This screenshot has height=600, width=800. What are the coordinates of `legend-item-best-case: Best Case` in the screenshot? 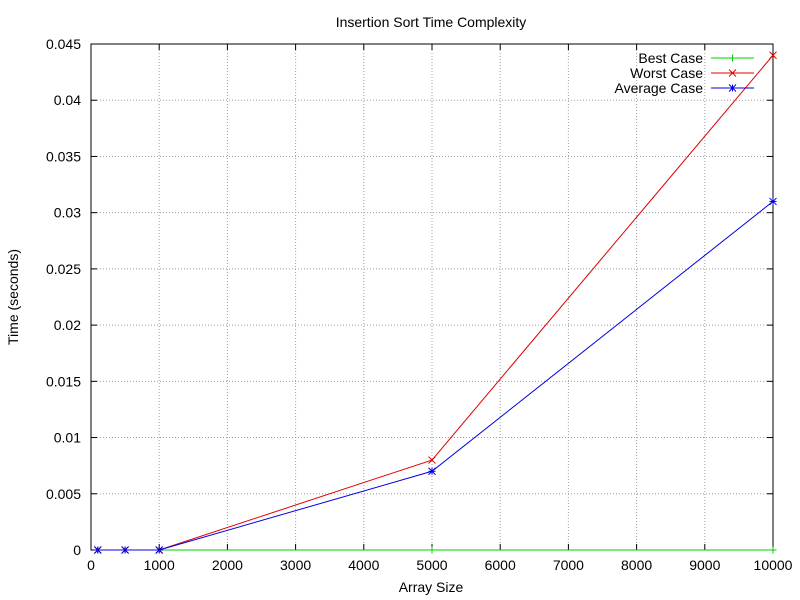 It's located at (696, 58).